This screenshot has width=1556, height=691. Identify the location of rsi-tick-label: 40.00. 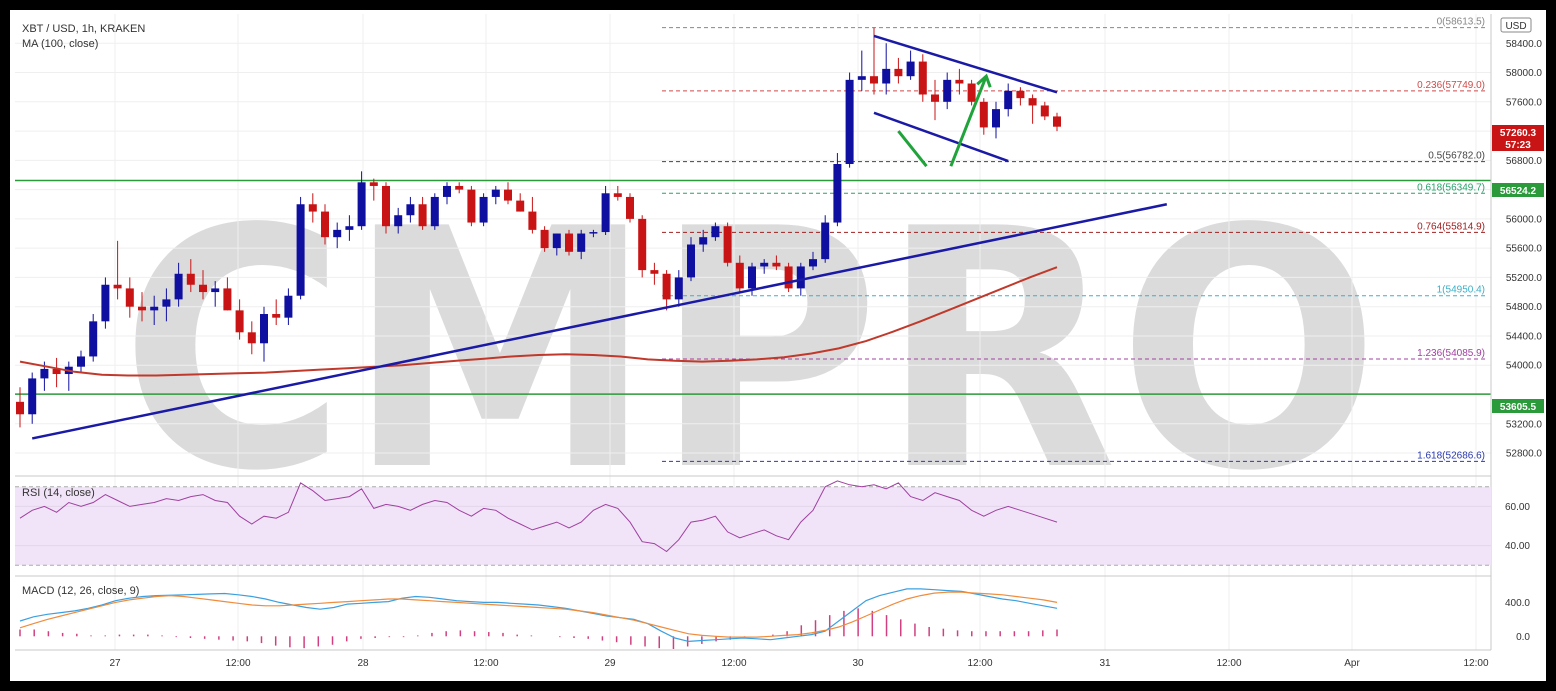
(1517, 546).